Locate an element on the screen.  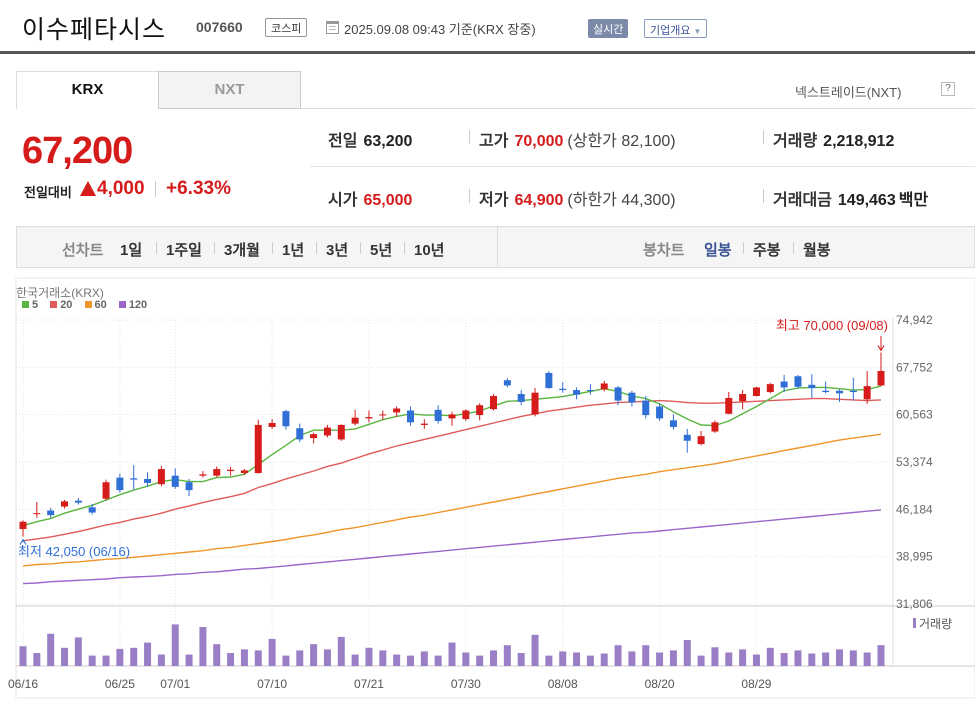
help-icon: ? is located at coordinates (948, 89).